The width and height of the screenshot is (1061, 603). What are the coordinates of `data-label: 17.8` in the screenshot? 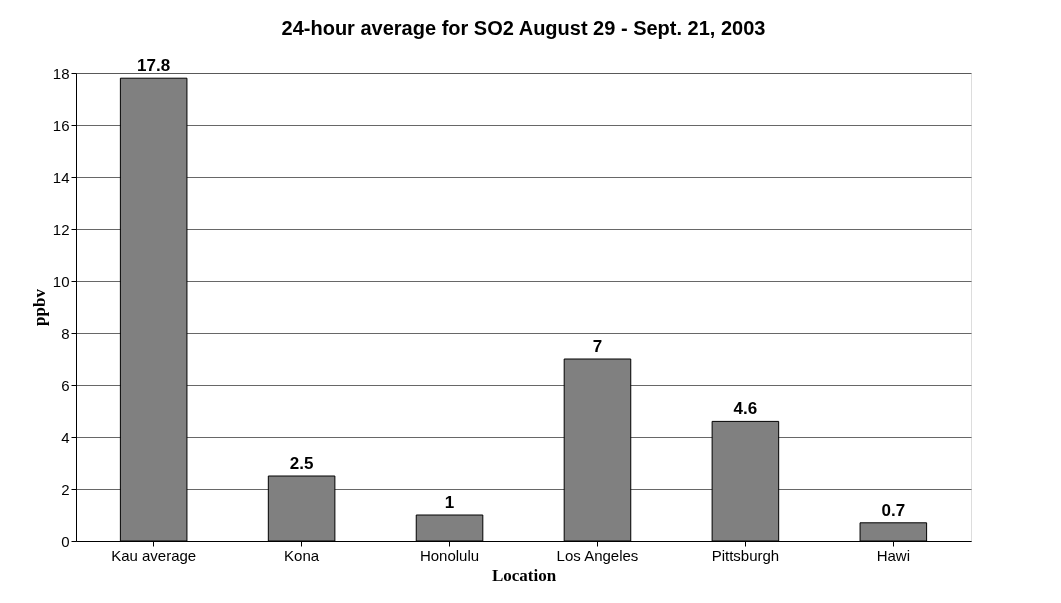 It's located at (154, 66).